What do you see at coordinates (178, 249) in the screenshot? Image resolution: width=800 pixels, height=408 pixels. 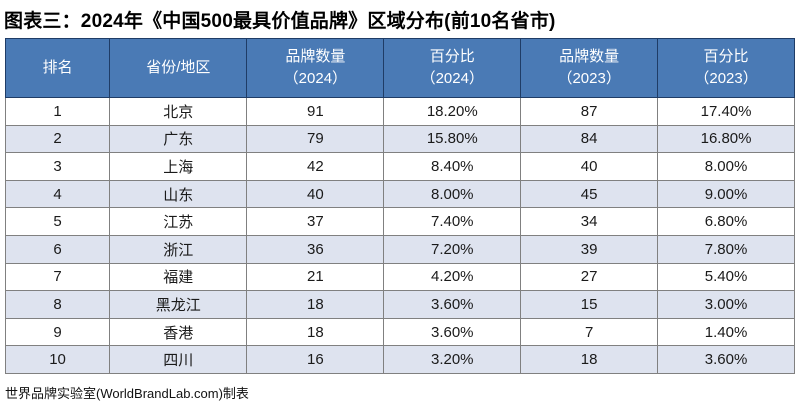 I see `cell: 浙江` at bounding box center [178, 249].